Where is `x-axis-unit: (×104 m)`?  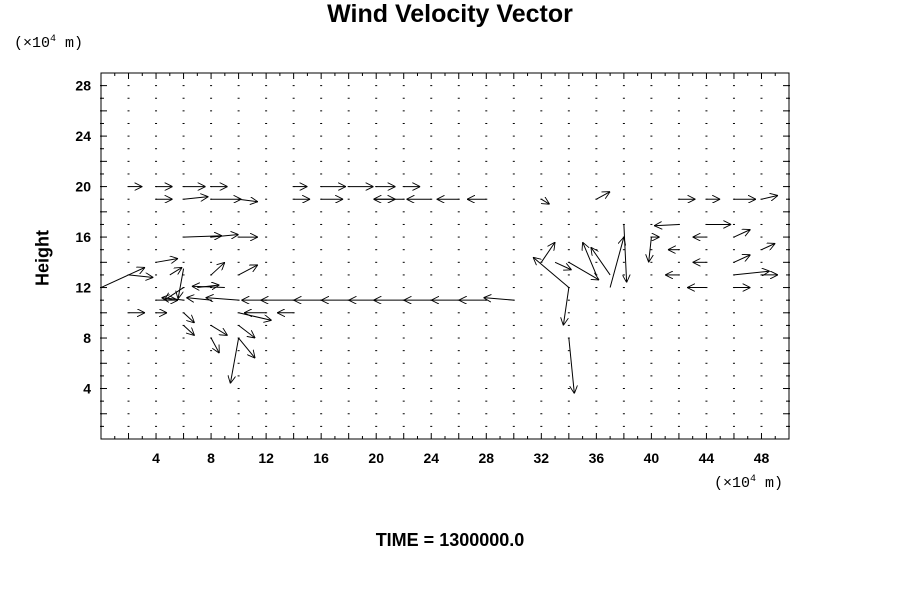
x-axis-unit: (×104 m) is located at coordinates (748, 483).